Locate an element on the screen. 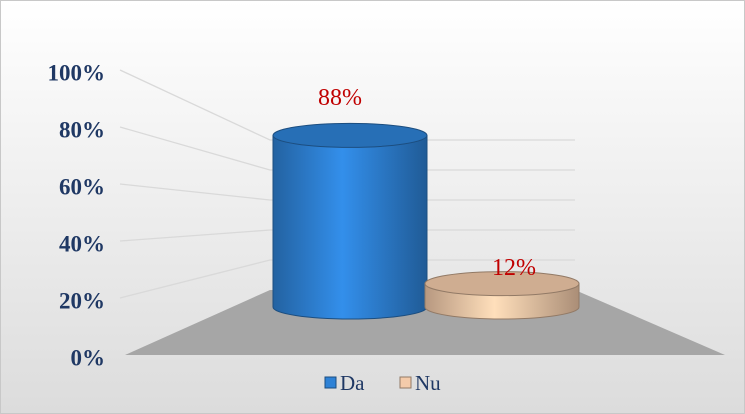  data-label: 88% is located at coordinates (340, 98).